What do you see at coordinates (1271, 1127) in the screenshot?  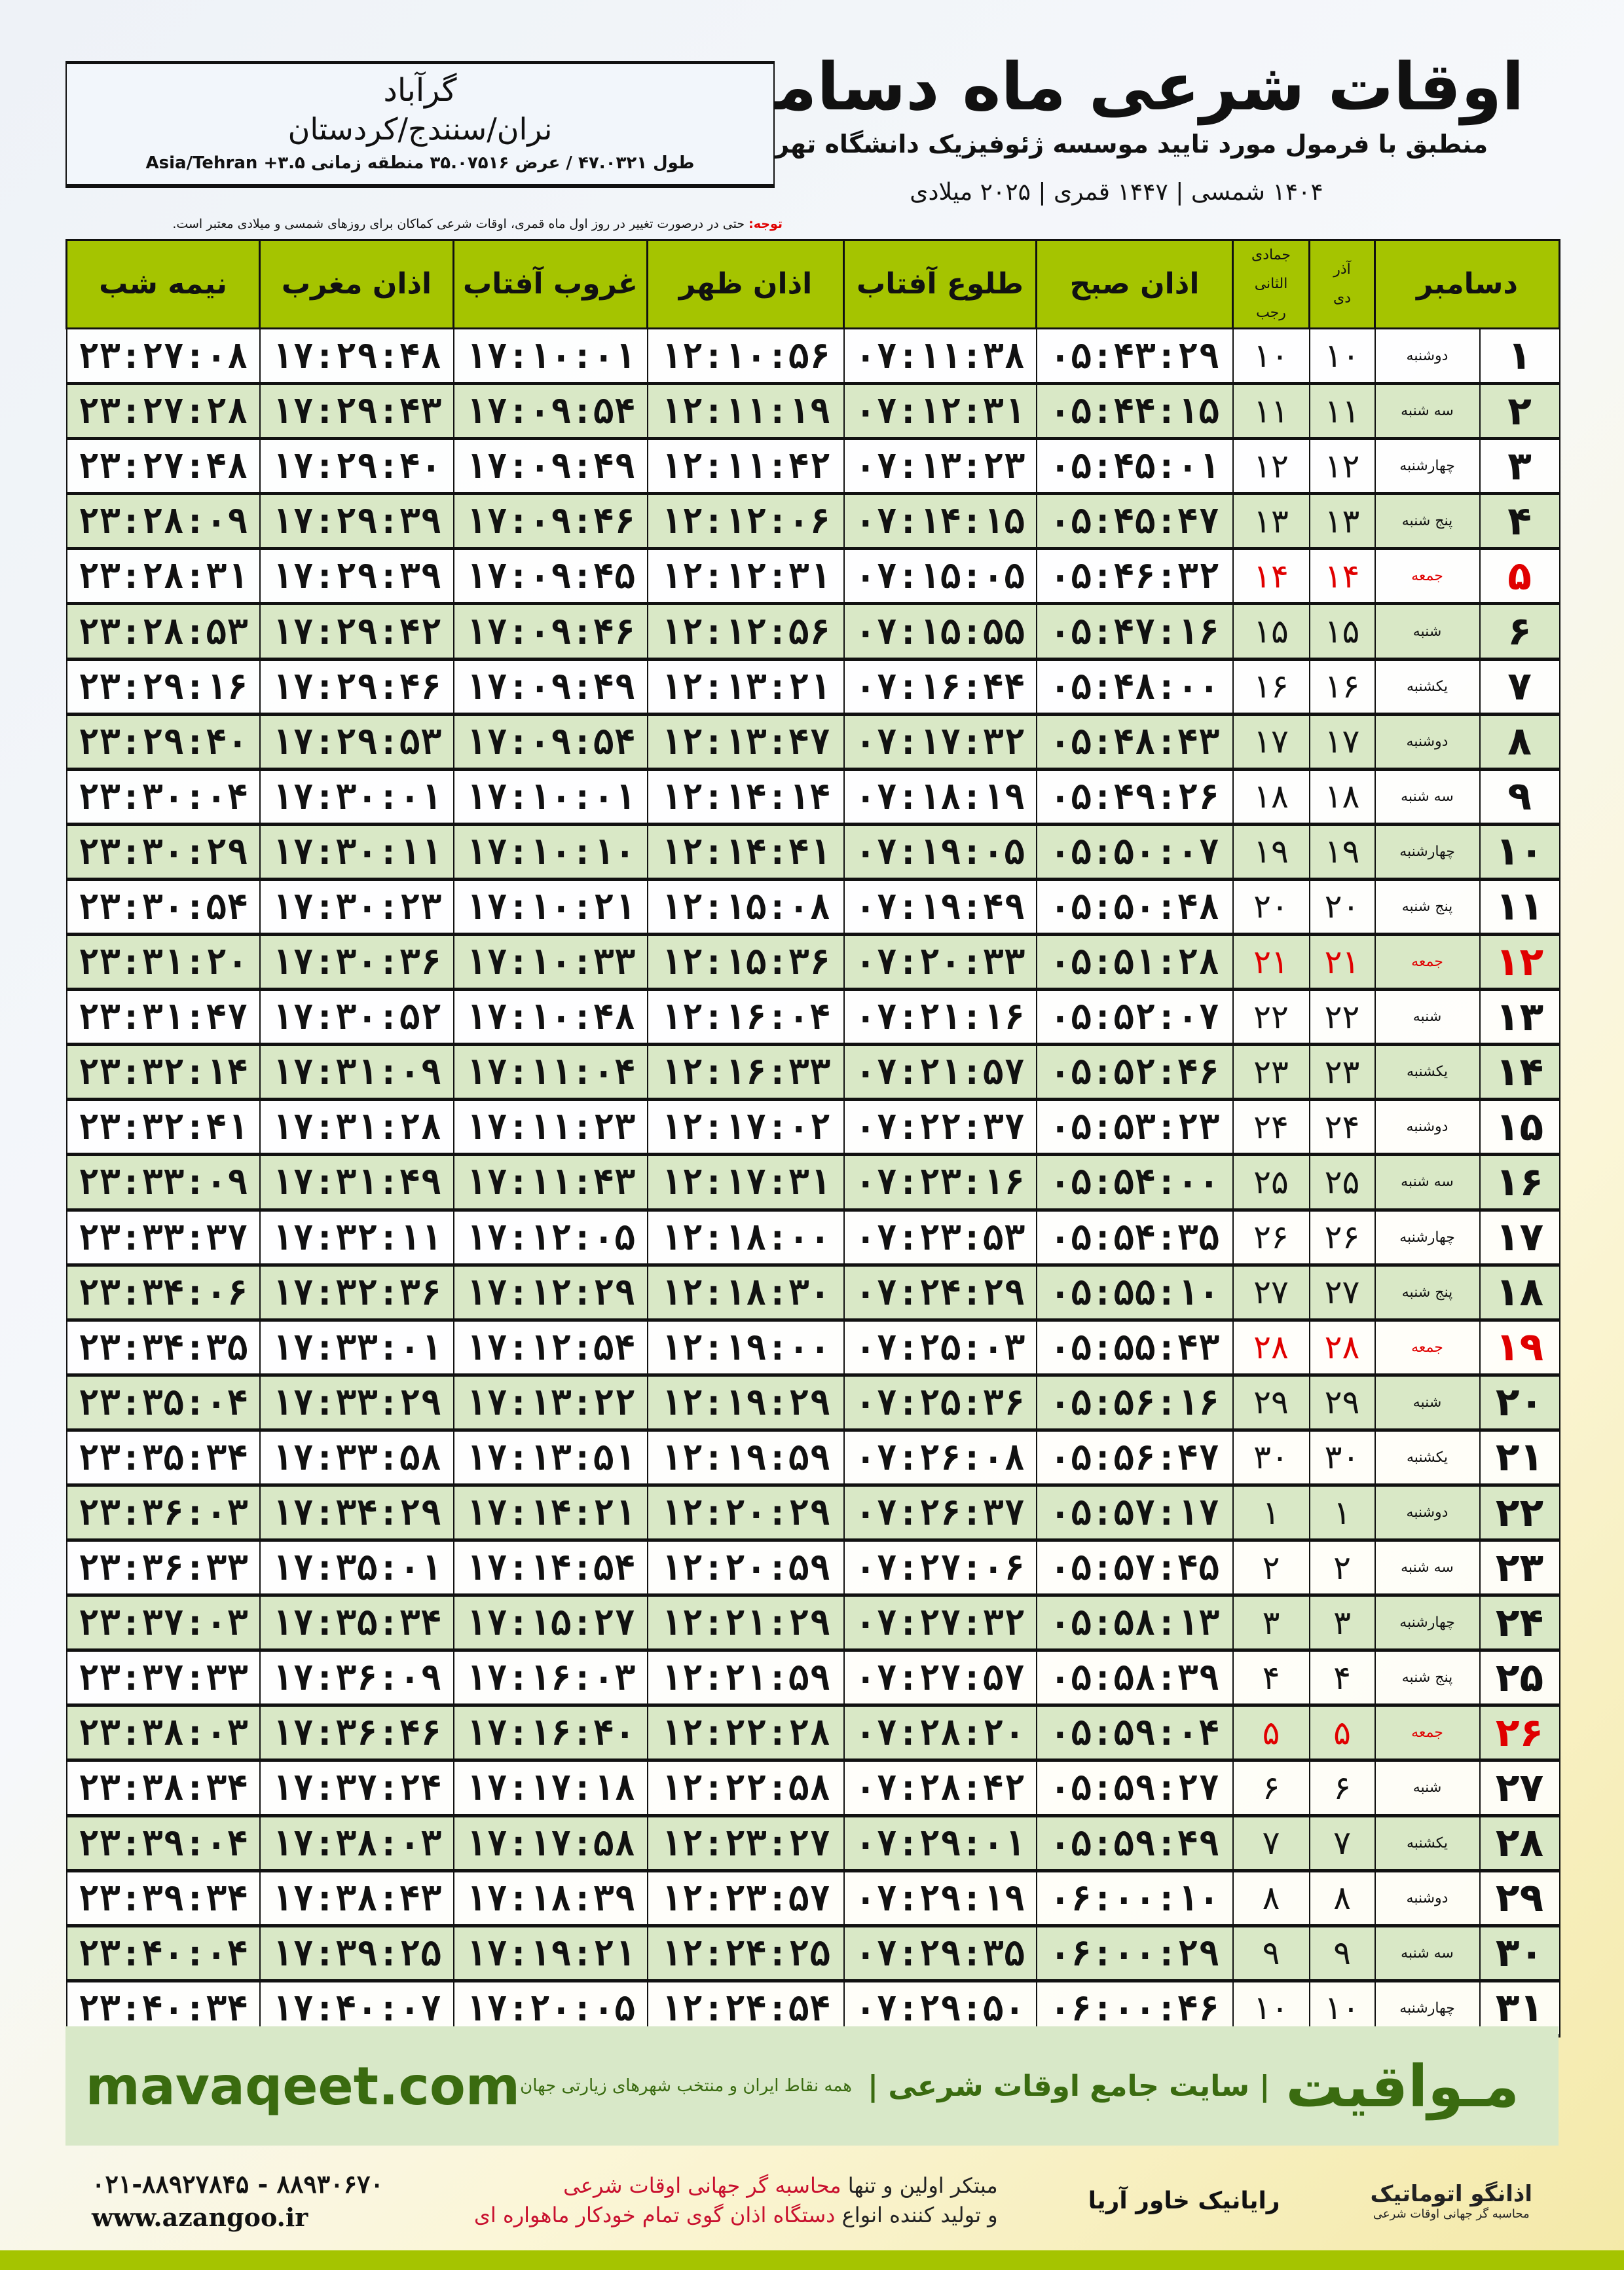 I see `lunar-day: ۲۴` at bounding box center [1271, 1127].